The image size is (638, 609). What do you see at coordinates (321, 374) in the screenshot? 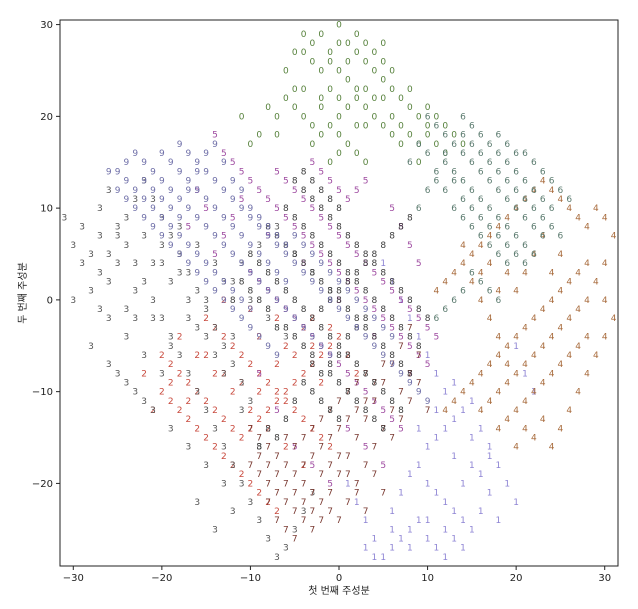
I see `point-digit-8-84: 8` at bounding box center [321, 374].